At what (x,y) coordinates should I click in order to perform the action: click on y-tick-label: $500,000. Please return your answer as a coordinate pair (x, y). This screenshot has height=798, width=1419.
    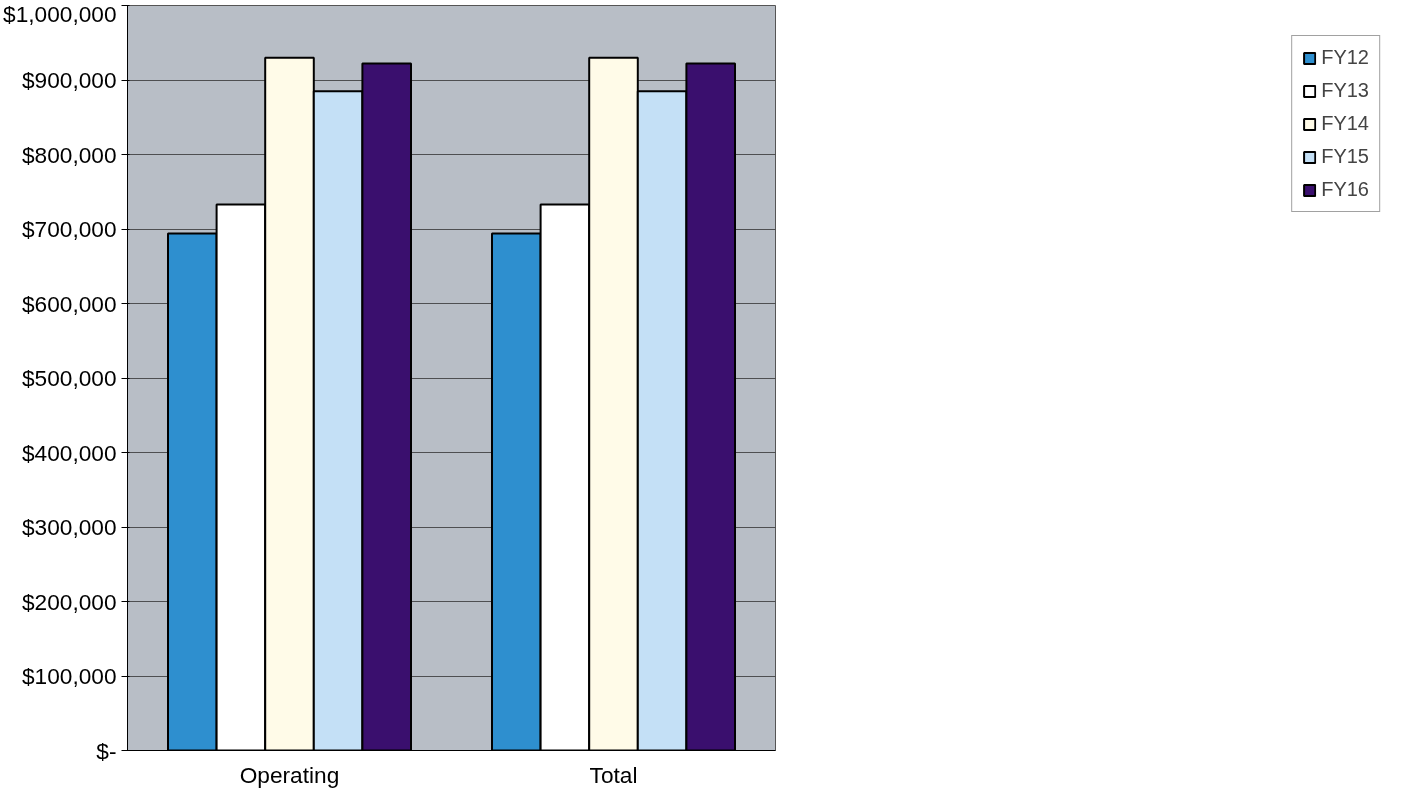
    Looking at the image, I should click on (69, 378).